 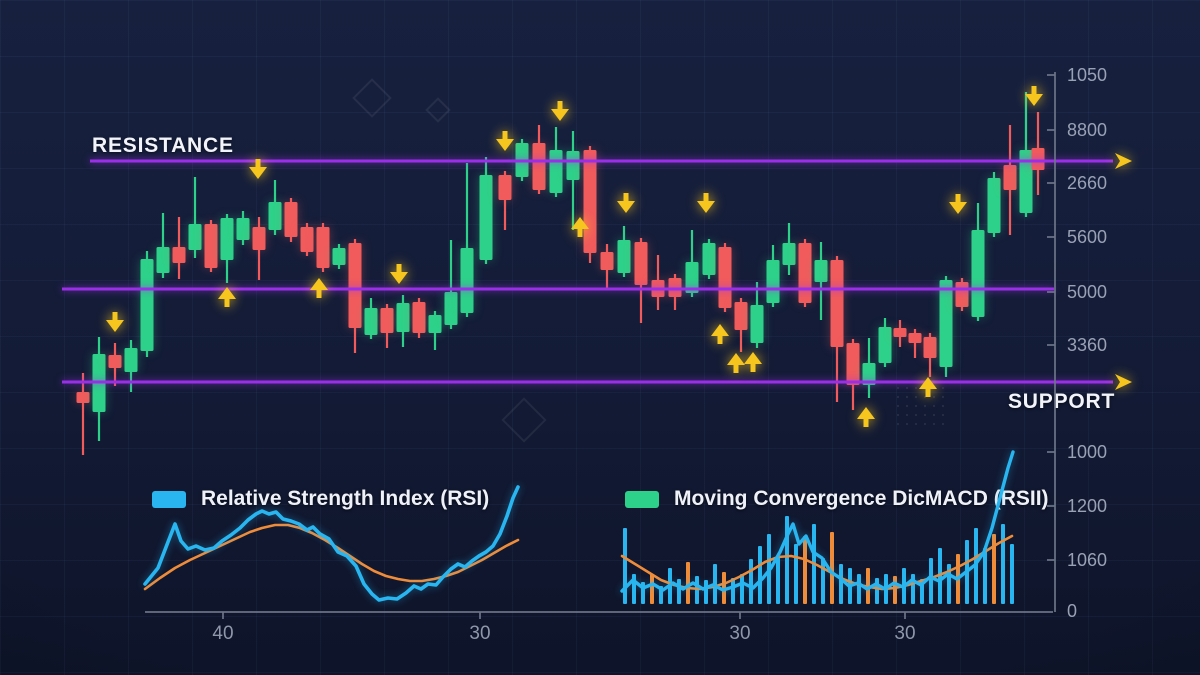 I want to click on rsi-panel, so click(x=331, y=543).